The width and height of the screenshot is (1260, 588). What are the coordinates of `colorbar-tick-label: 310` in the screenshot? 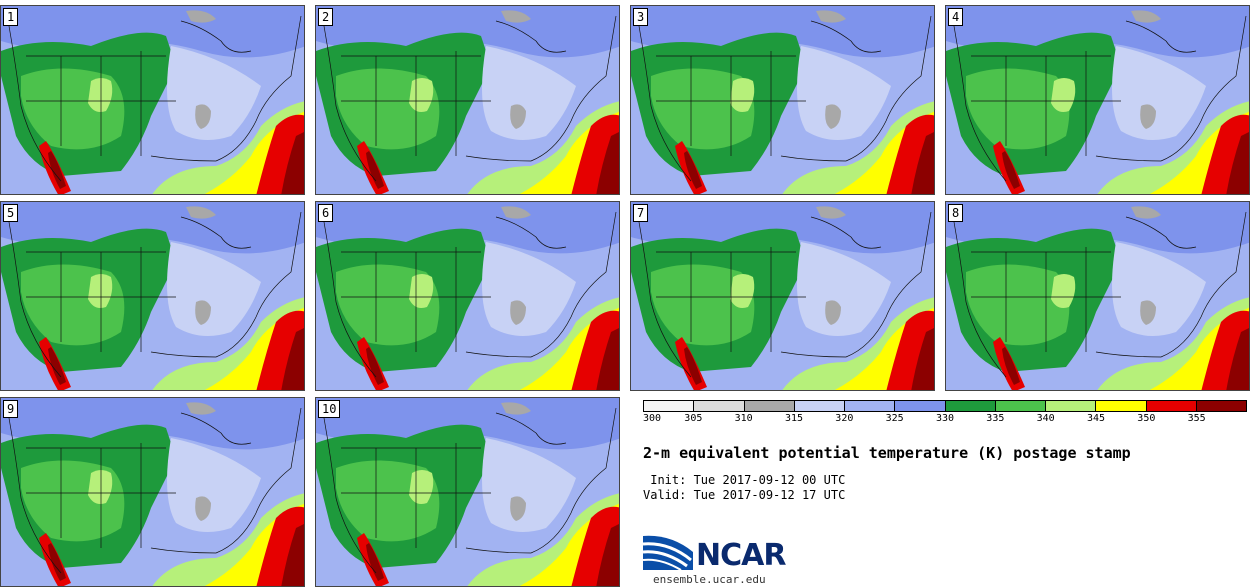 It's located at (743, 418).